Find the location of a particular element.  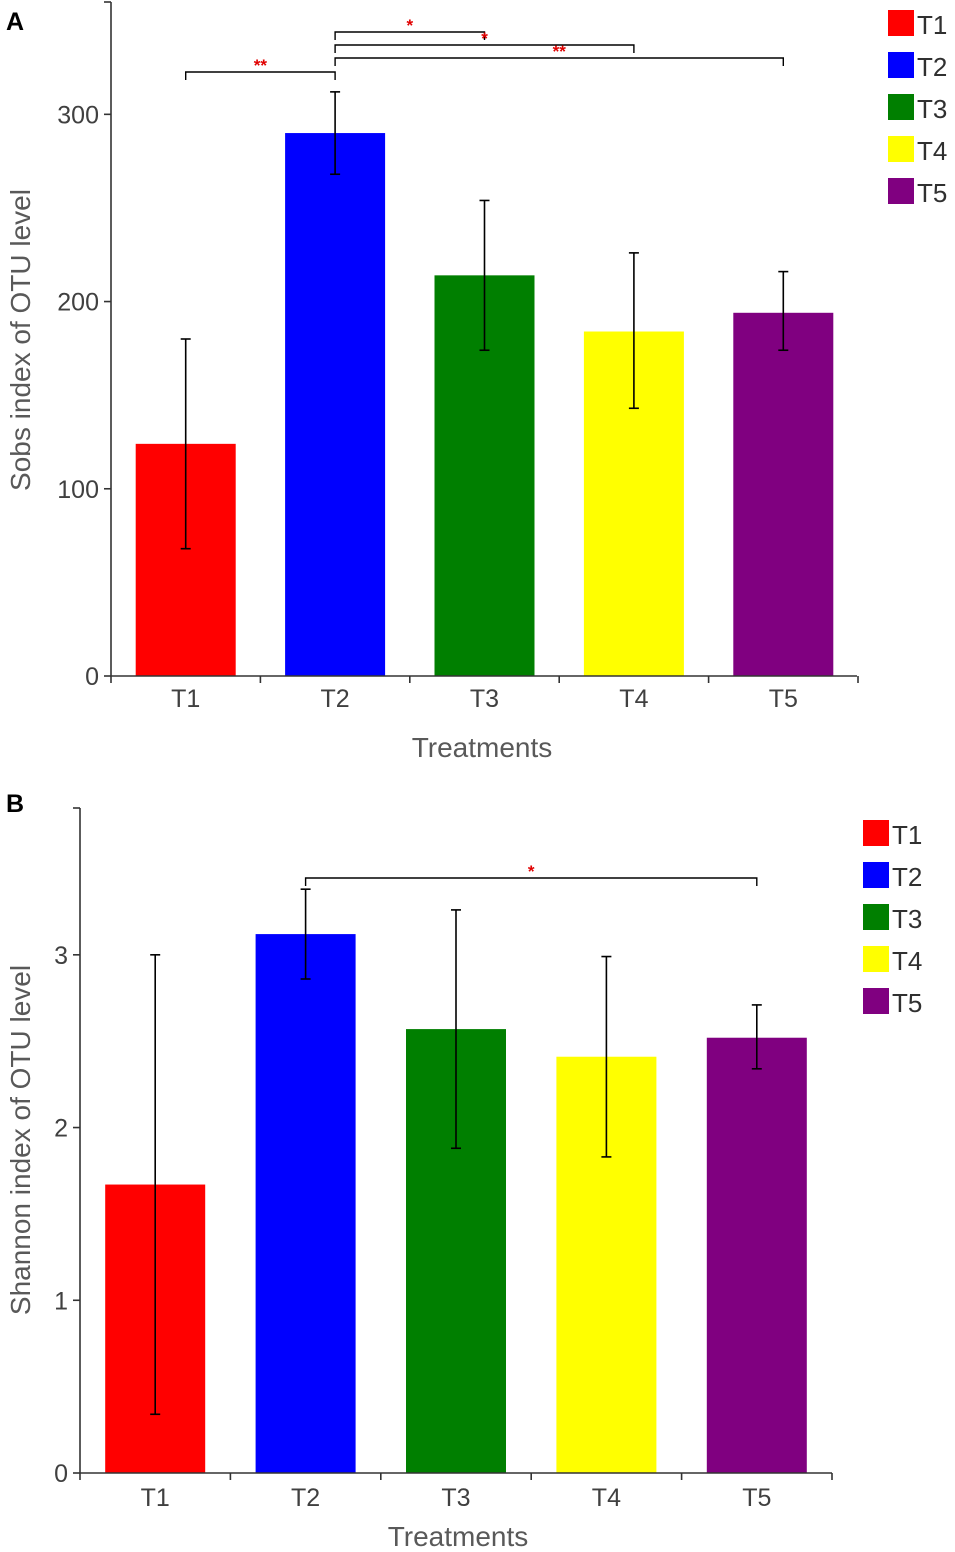

panel-b-legend-swatch-t1 is located at coordinates (876, 833).